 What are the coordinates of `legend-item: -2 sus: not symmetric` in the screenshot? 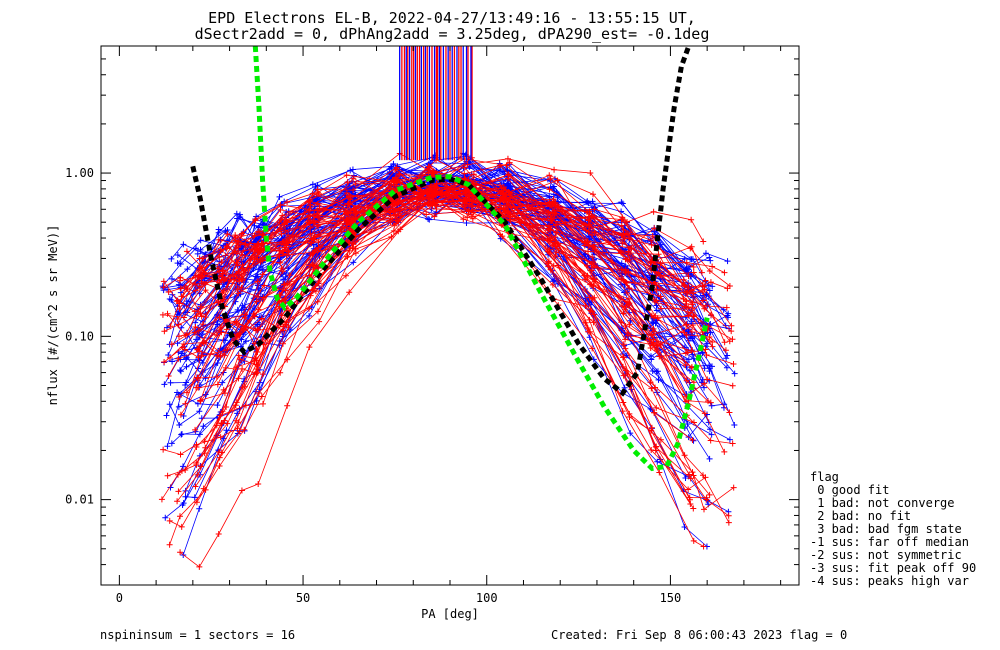 It's located at (886, 555).